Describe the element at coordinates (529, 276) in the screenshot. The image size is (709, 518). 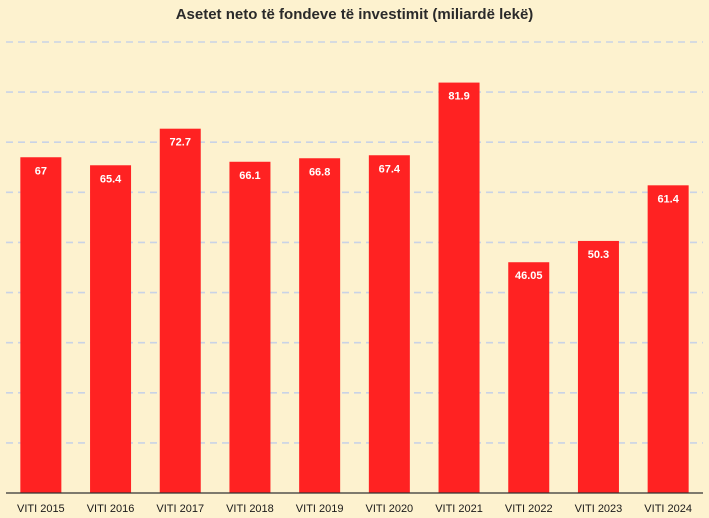
I see `data-label: 46.05` at that location.